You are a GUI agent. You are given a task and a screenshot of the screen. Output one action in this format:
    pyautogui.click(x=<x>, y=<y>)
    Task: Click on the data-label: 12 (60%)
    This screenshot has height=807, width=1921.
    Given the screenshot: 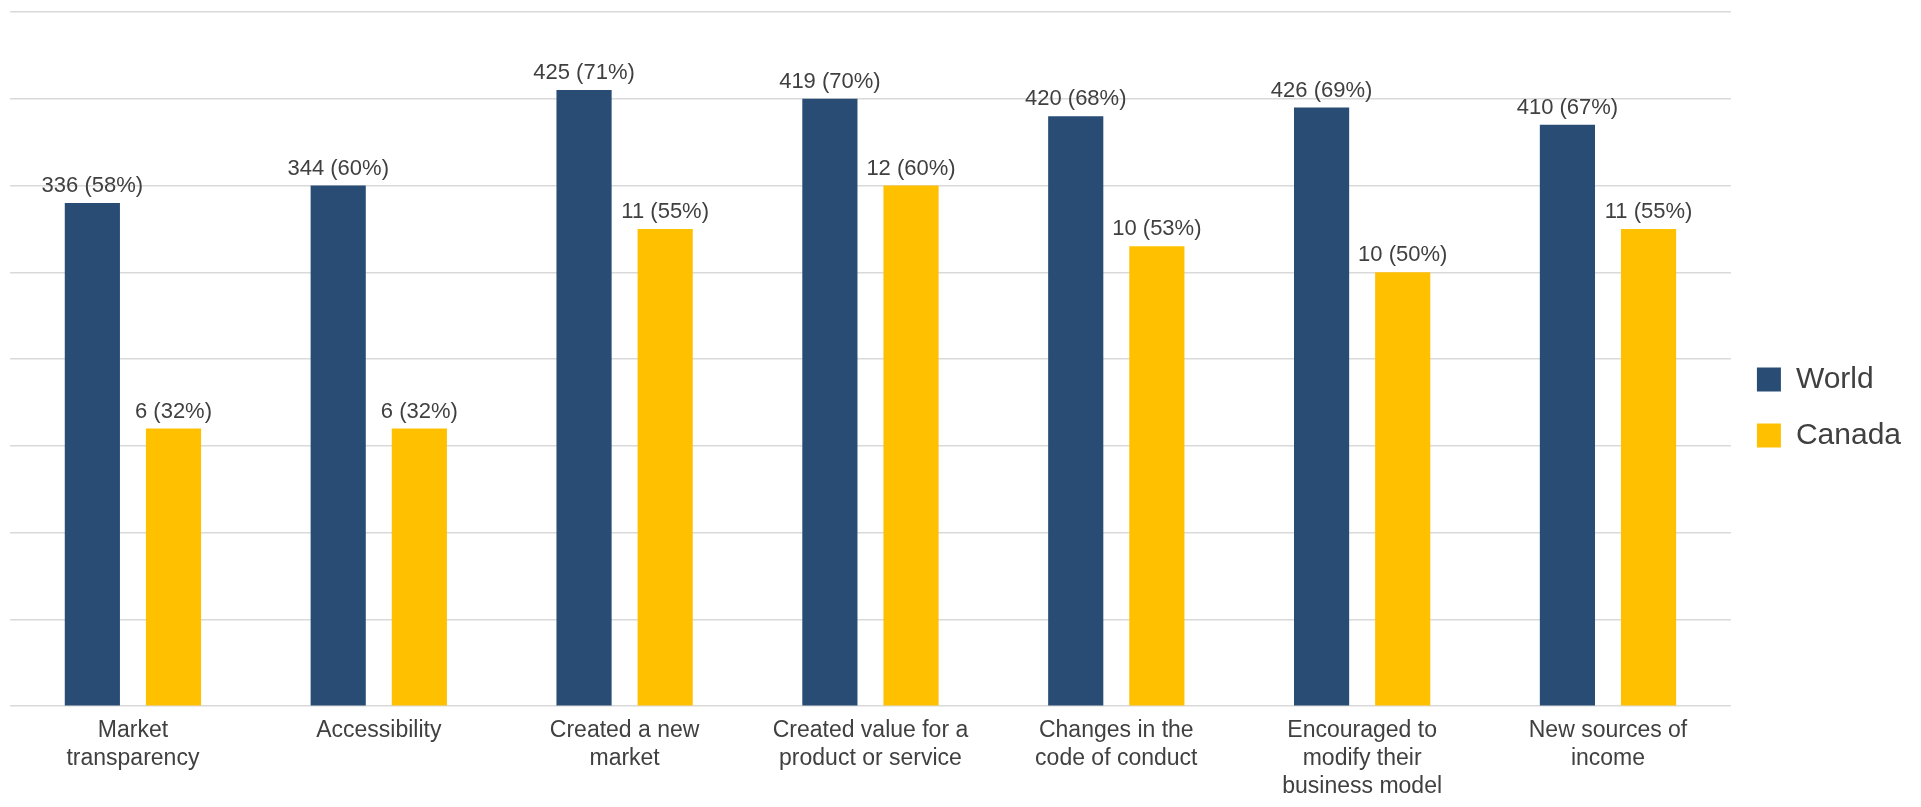 What is the action you would take?
    pyautogui.click(x=911, y=167)
    